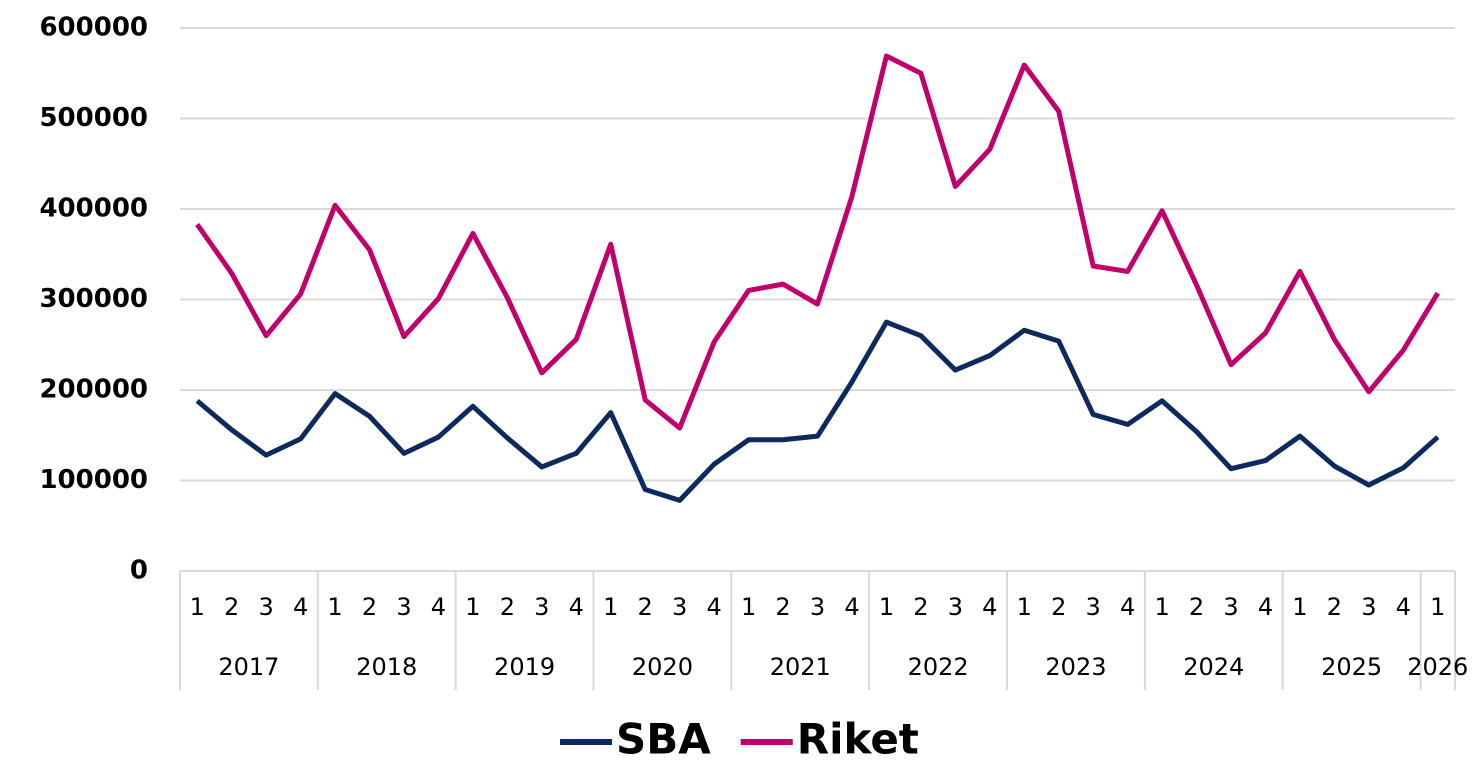 The width and height of the screenshot is (1478, 764). I want to click on x-group-label: 2023, so click(1075, 667).